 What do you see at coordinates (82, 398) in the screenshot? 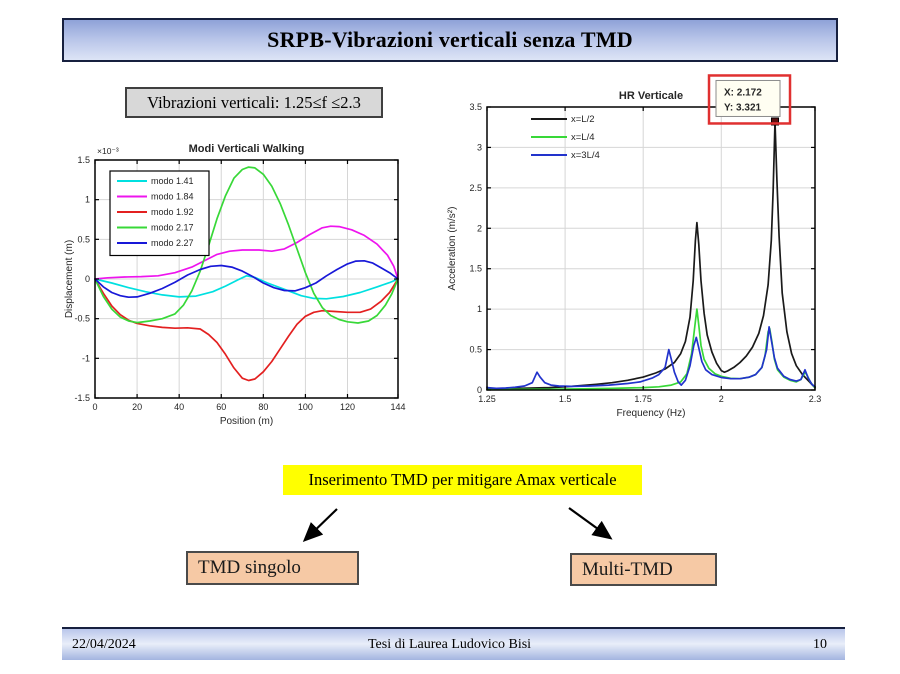
I see `svg-text: -1.5` at bounding box center [82, 398].